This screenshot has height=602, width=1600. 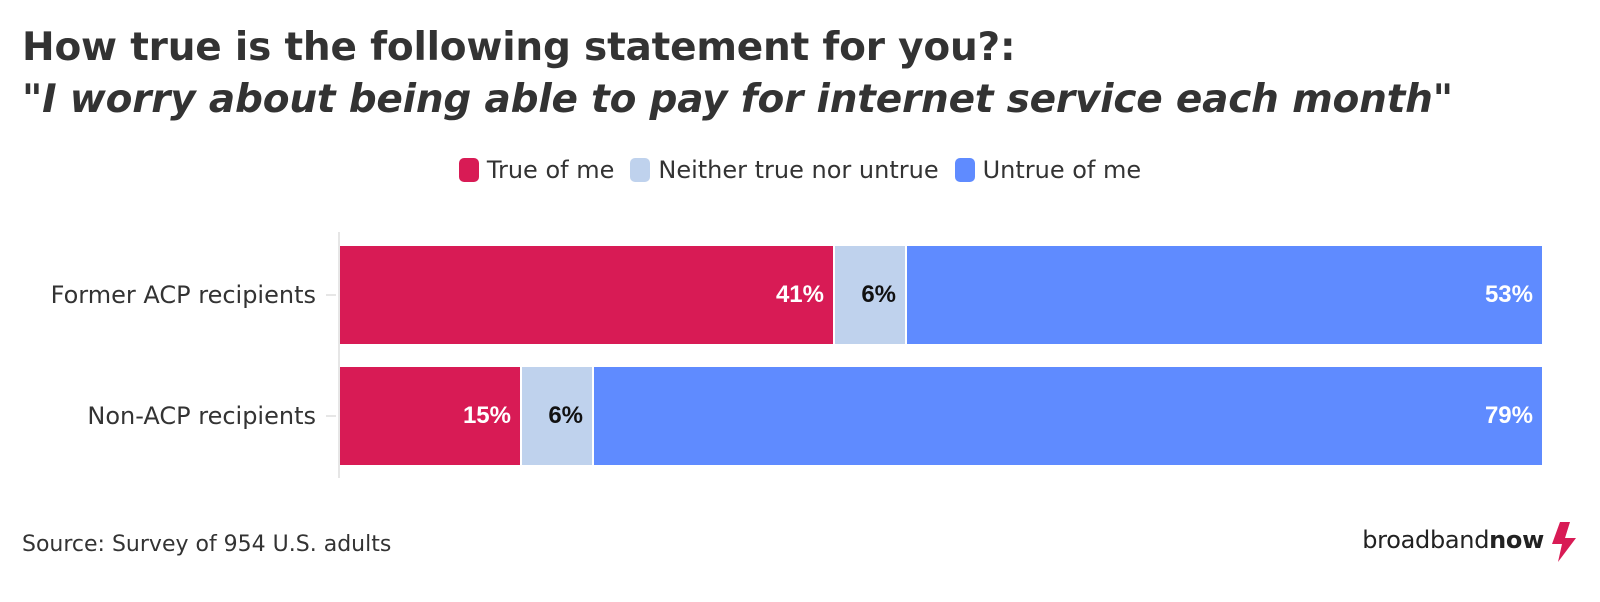 I want to click on logo-text-now: now, so click(x=1516, y=540).